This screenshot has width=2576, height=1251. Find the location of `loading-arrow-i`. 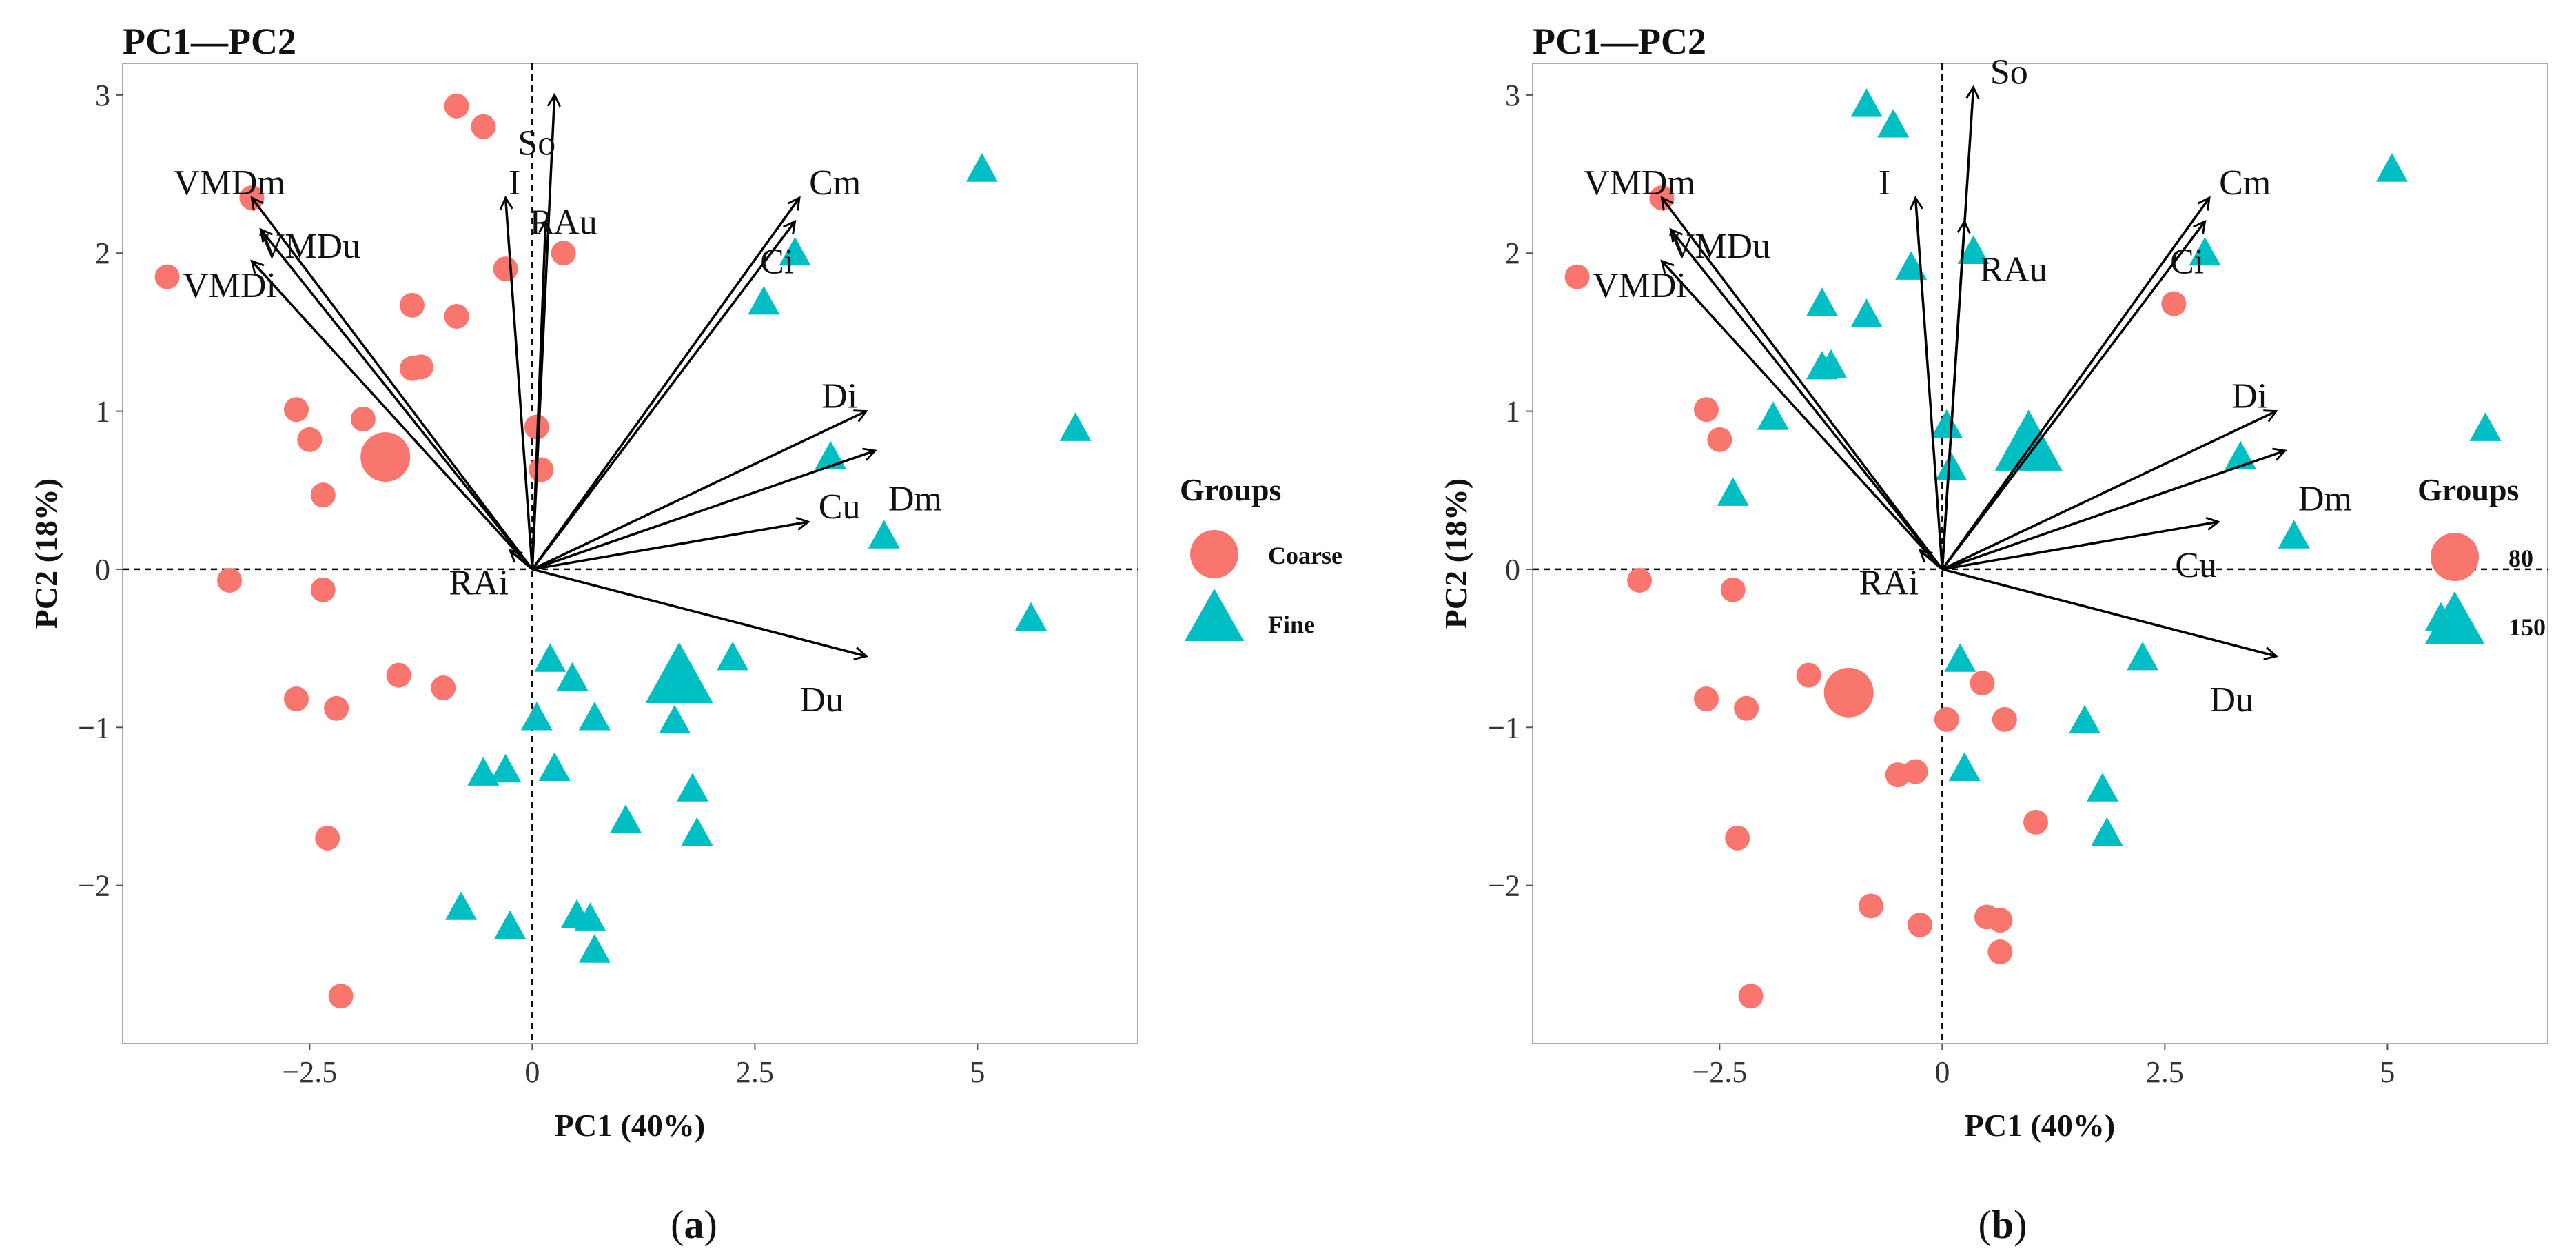

loading-arrow-i is located at coordinates (516, 382).